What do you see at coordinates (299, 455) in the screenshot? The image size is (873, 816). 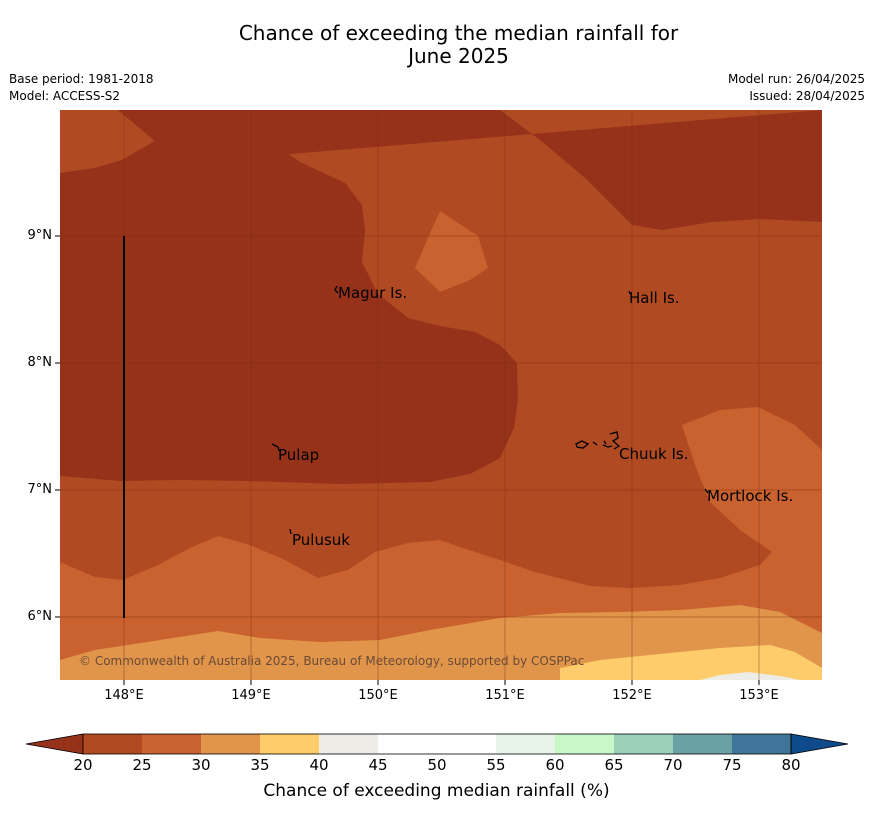 I see `label-pulap: Pulap` at bounding box center [299, 455].